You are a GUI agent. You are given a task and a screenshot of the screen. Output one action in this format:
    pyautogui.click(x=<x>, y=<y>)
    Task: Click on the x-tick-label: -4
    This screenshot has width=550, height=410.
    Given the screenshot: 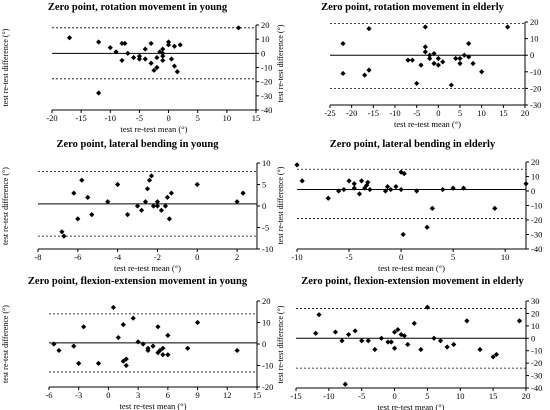 What is the action you would take?
    pyautogui.click(x=118, y=257)
    